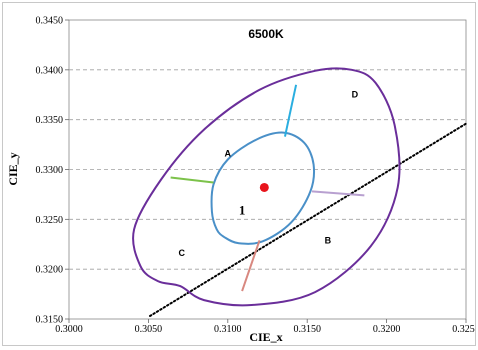 This screenshot has height=350, width=478. I want to click on segment-a, so click(192, 180).